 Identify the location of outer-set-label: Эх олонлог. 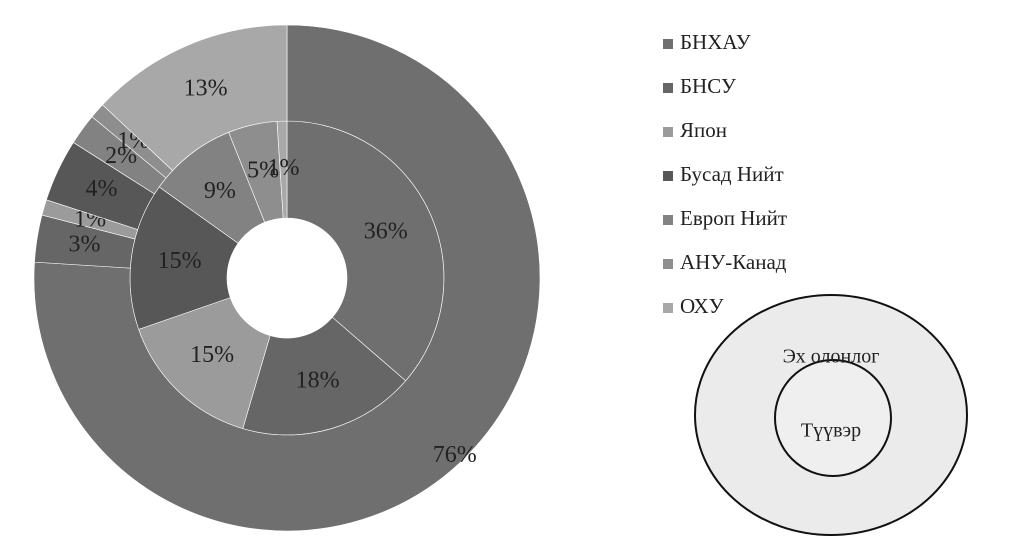
(831, 357).